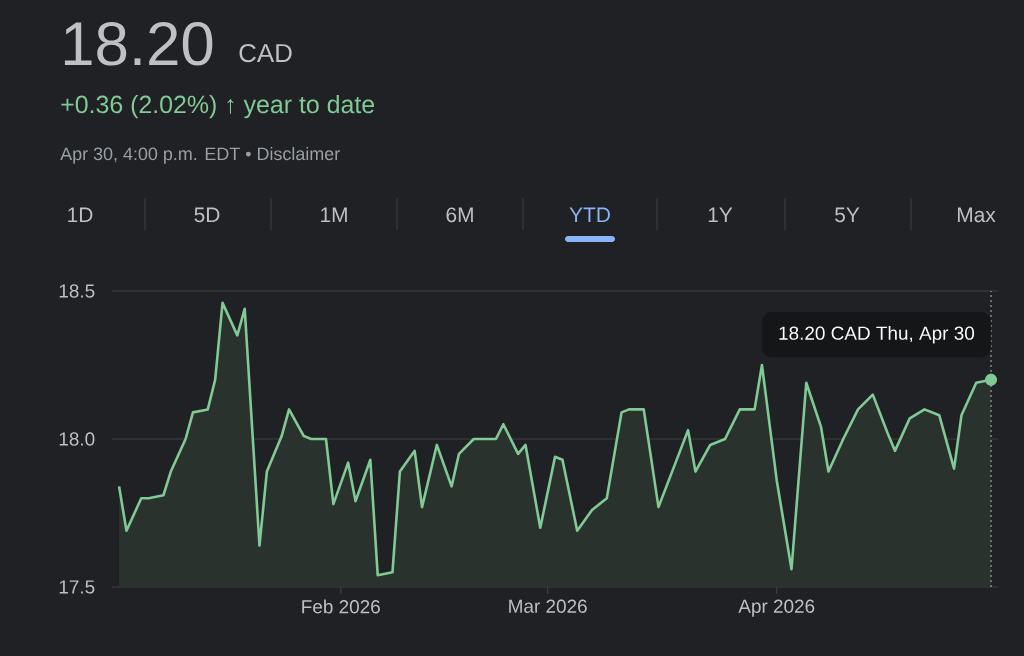  I want to click on text: +0.36 (2.02%) ↑ year to date, so click(218, 106).